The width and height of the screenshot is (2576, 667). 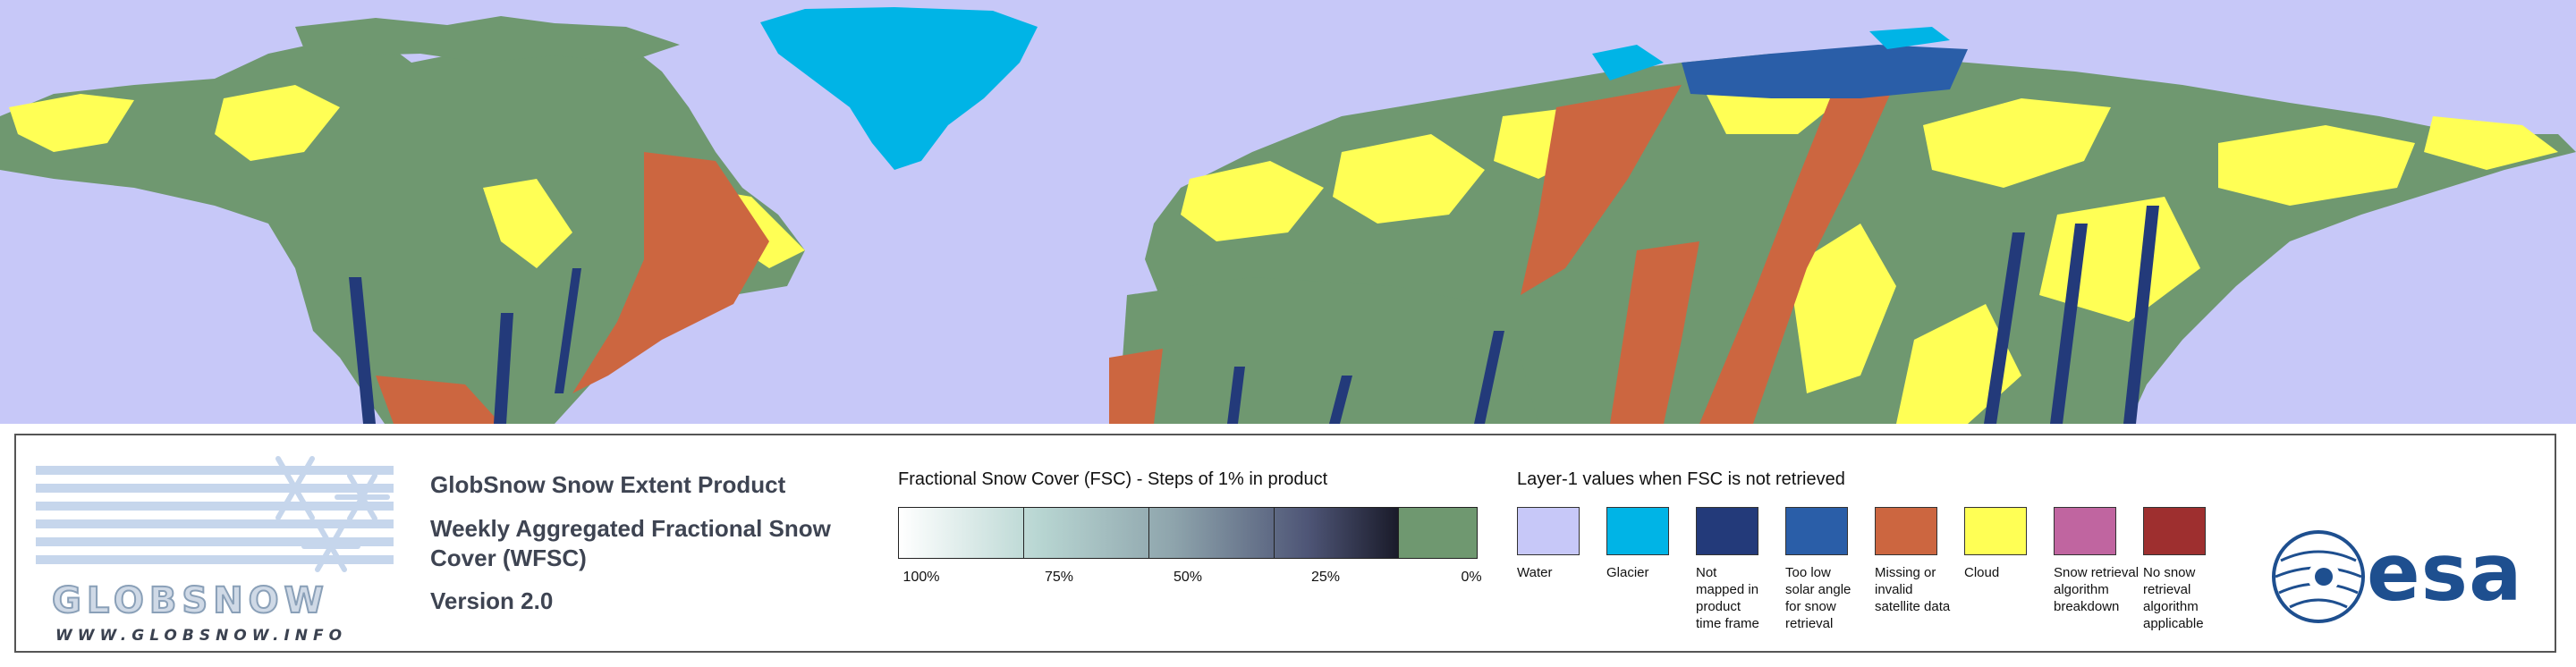 What do you see at coordinates (492, 601) in the screenshot?
I see `product-version: Version 2.0` at bounding box center [492, 601].